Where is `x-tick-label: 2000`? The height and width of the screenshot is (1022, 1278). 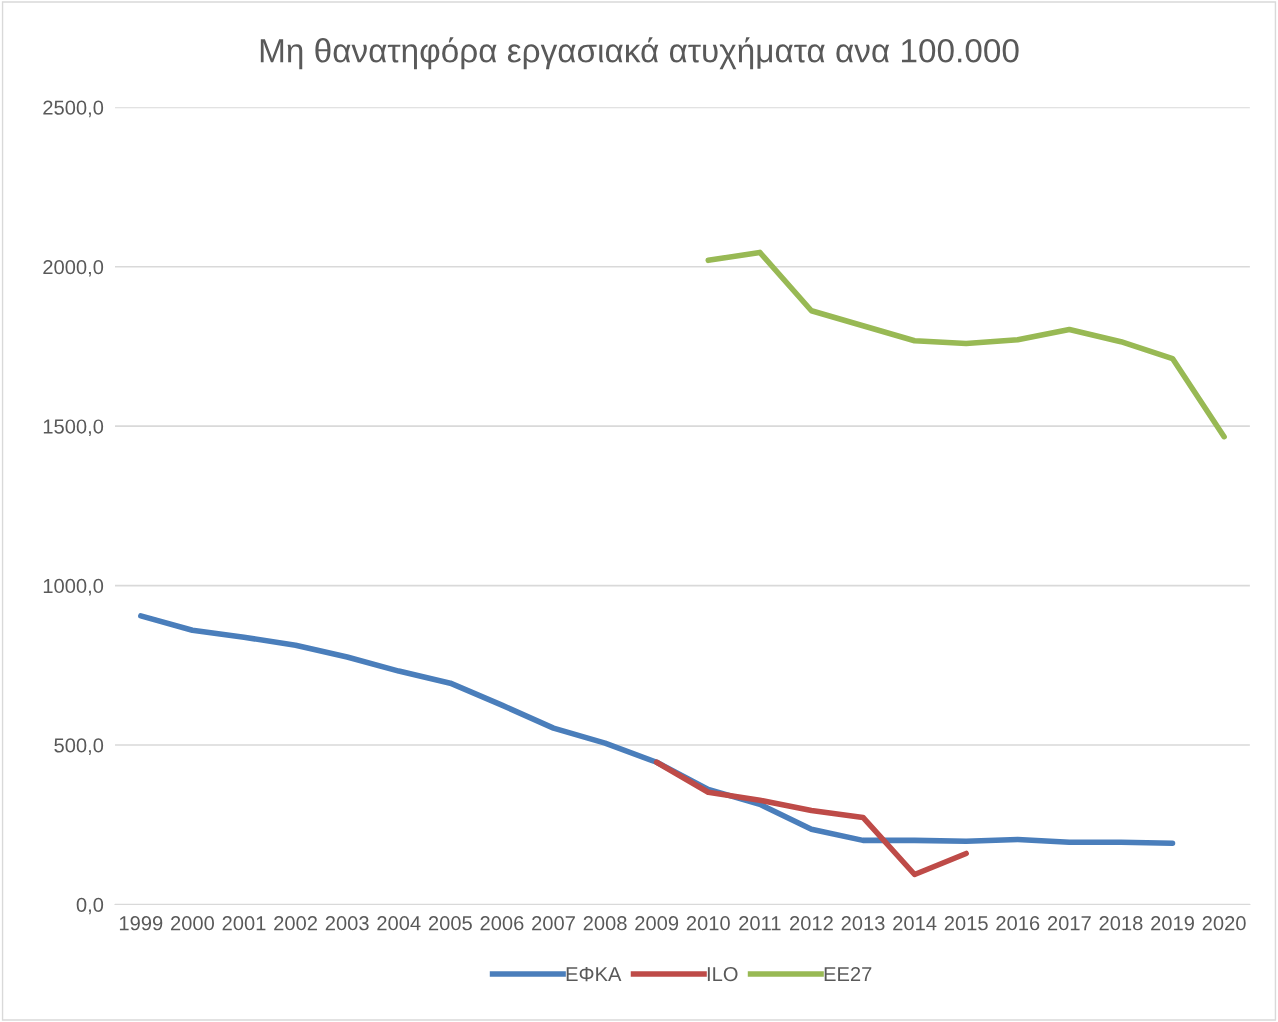 x-tick-label: 2000 is located at coordinates (193, 923).